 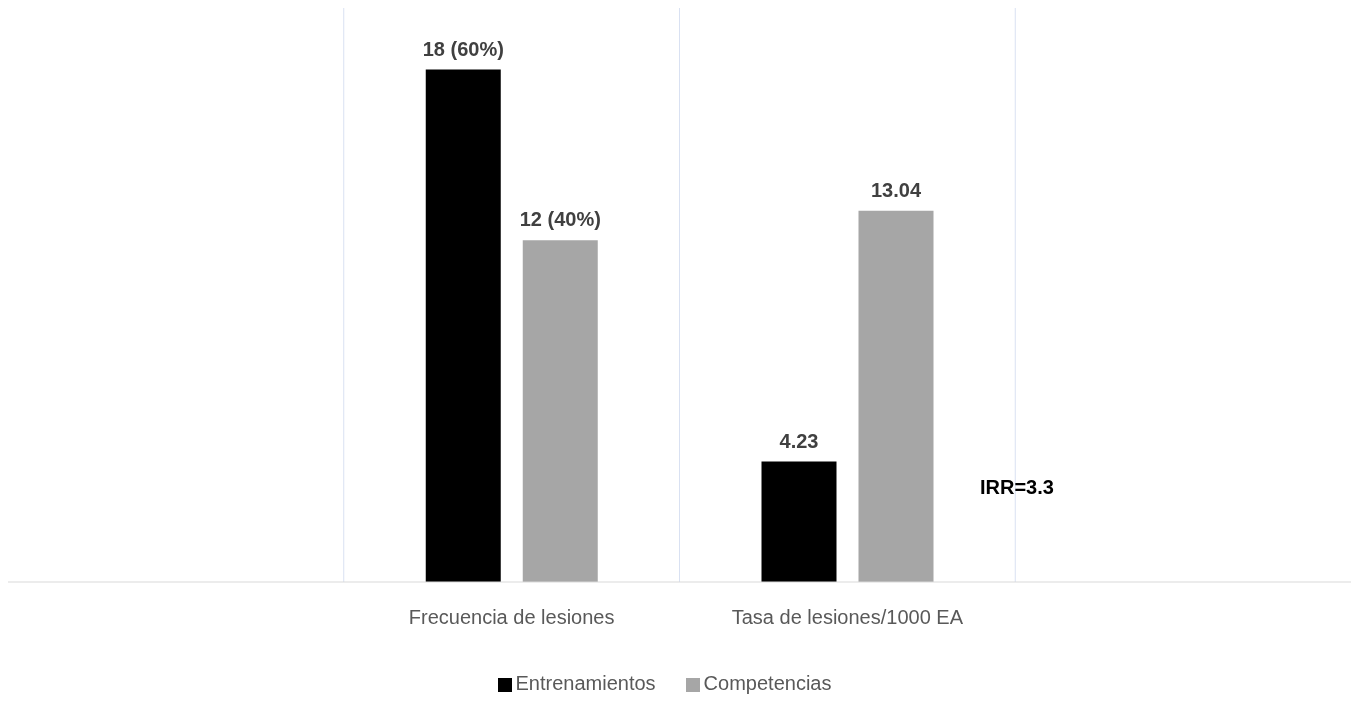 What do you see at coordinates (511, 617) in the screenshot?
I see `x-tick-label: Frecuencia de lesiones` at bounding box center [511, 617].